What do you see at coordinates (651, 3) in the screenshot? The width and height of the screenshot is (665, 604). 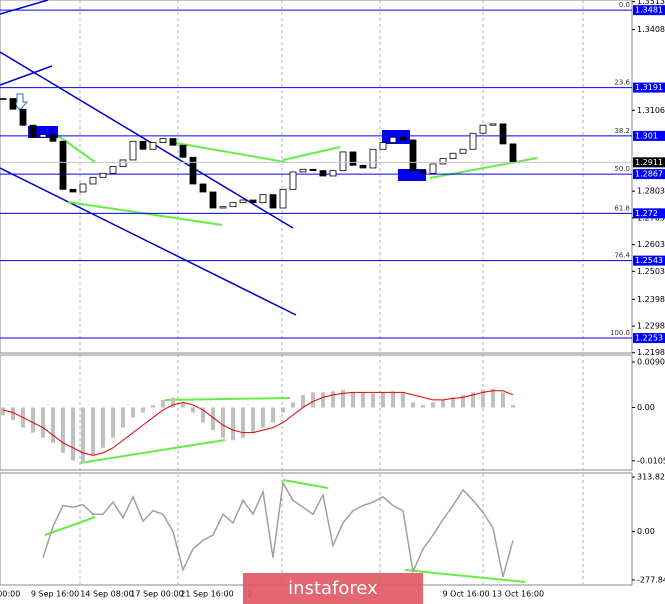 I see `y-tick-label: 1.3513` at bounding box center [651, 3].